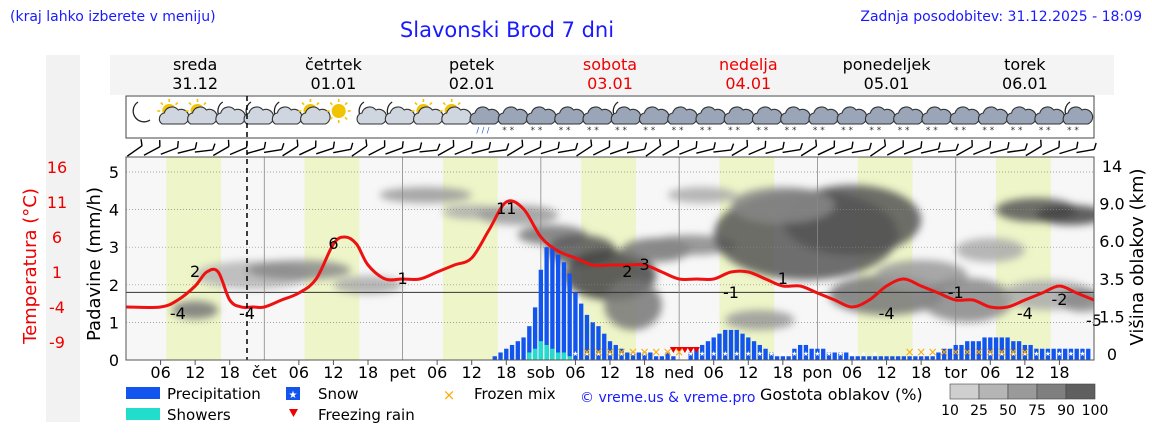 This screenshot has height=443, width=1152. Describe the element at coordinates (731, 292) in the screenshot. I see `temperature-label: -1` at that location.